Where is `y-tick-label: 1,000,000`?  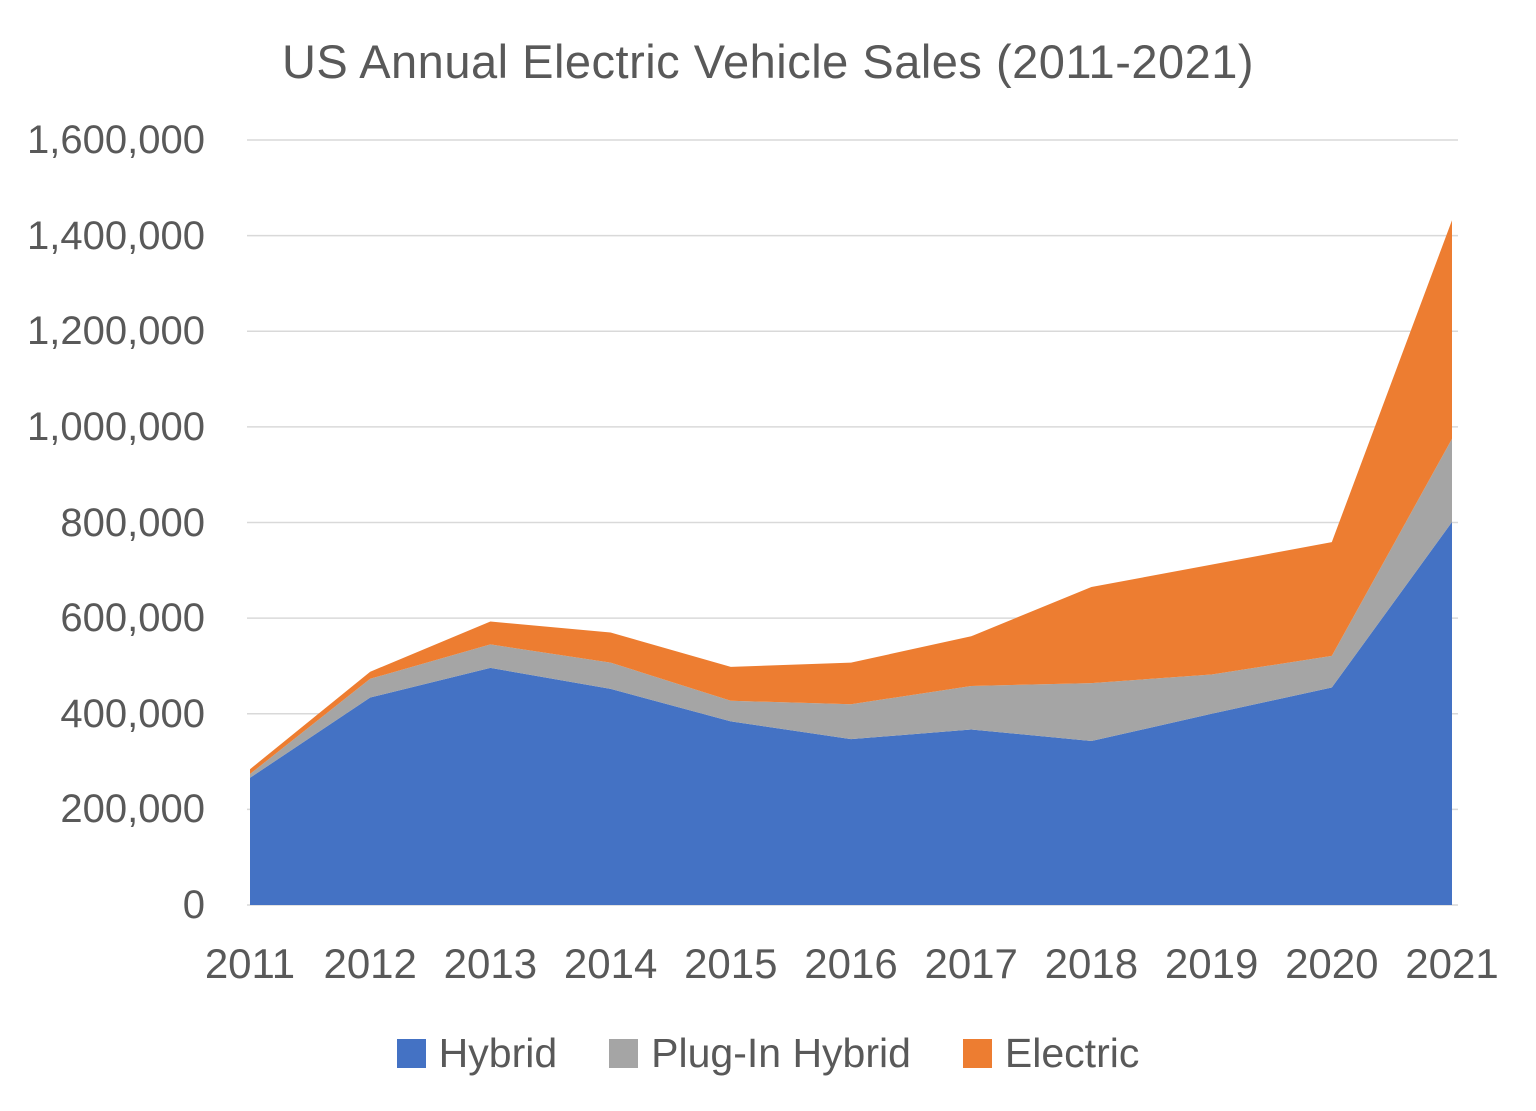
y-tick-label: 1,000,000 is located at coordinates (116, 426).